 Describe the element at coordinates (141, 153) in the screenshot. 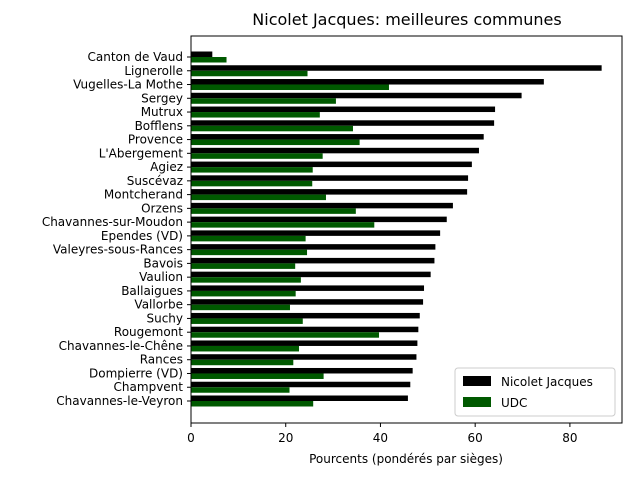

I see `y-tick-label: L'Abergement` at that location.